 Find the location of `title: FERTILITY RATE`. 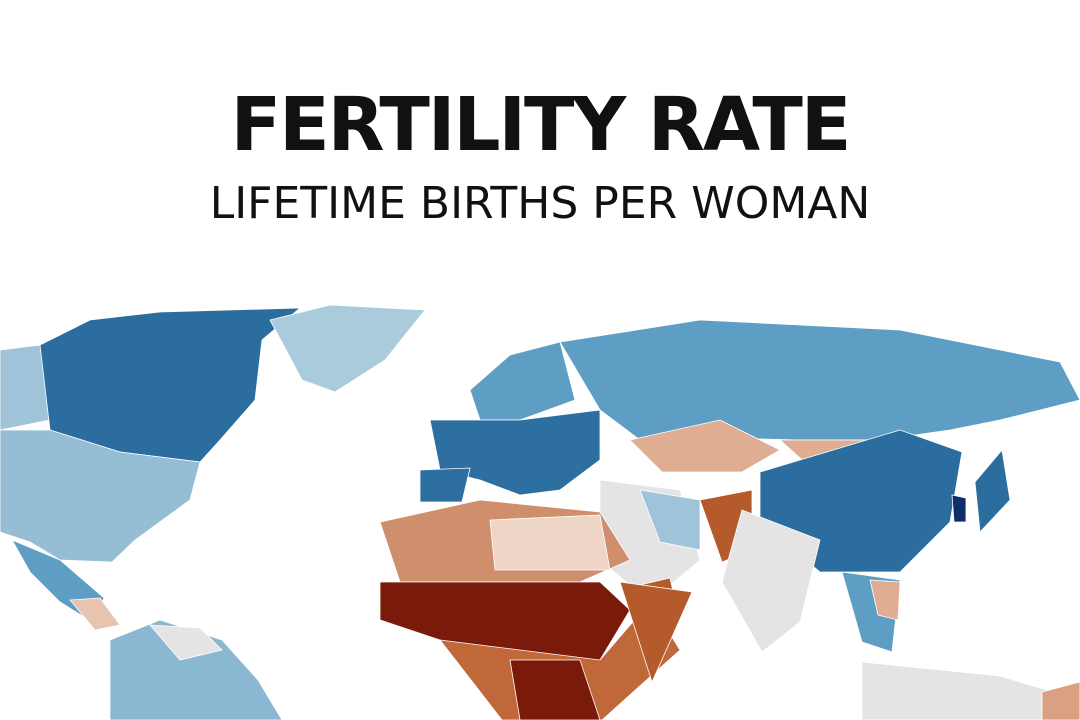

title: FERTILITY RATE is located at coordinates (541, 125).